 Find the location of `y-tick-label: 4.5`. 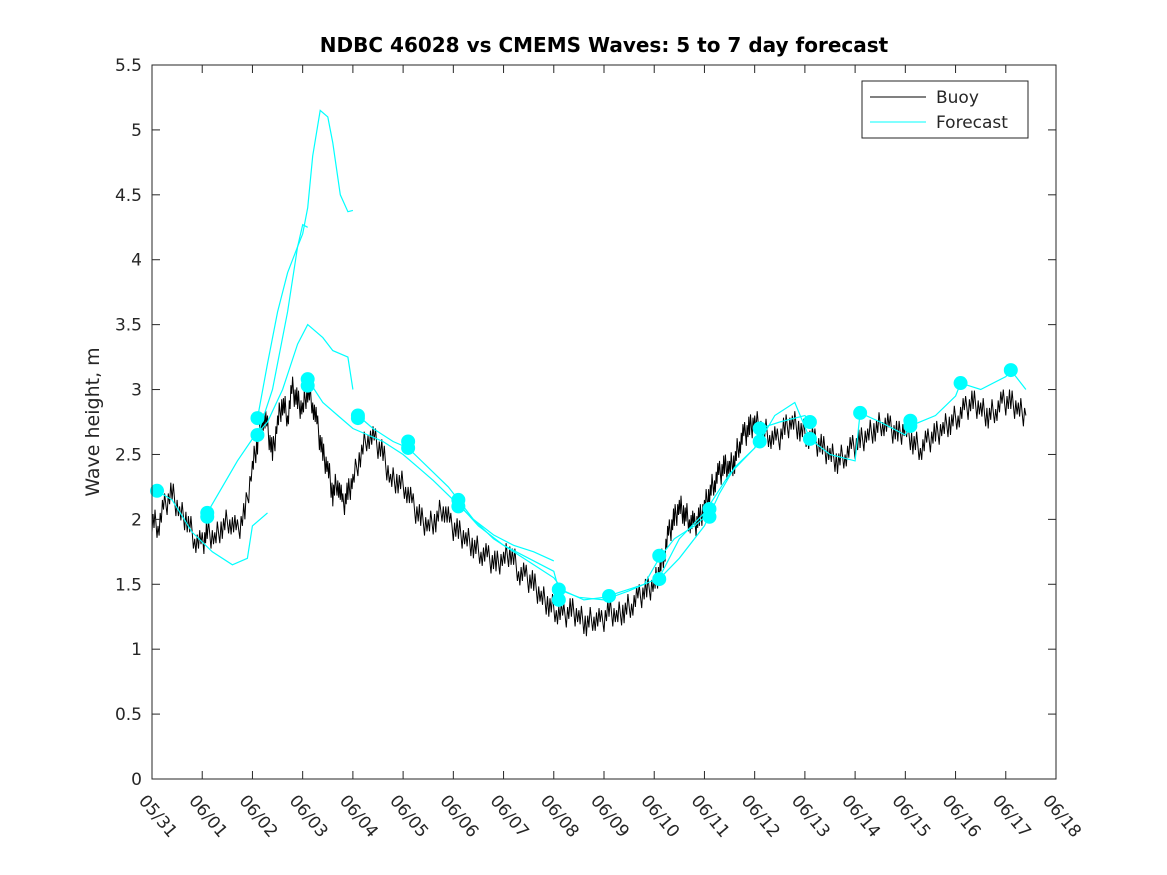

y-tick-label: 4.5 is located at coordinates (128, 196).